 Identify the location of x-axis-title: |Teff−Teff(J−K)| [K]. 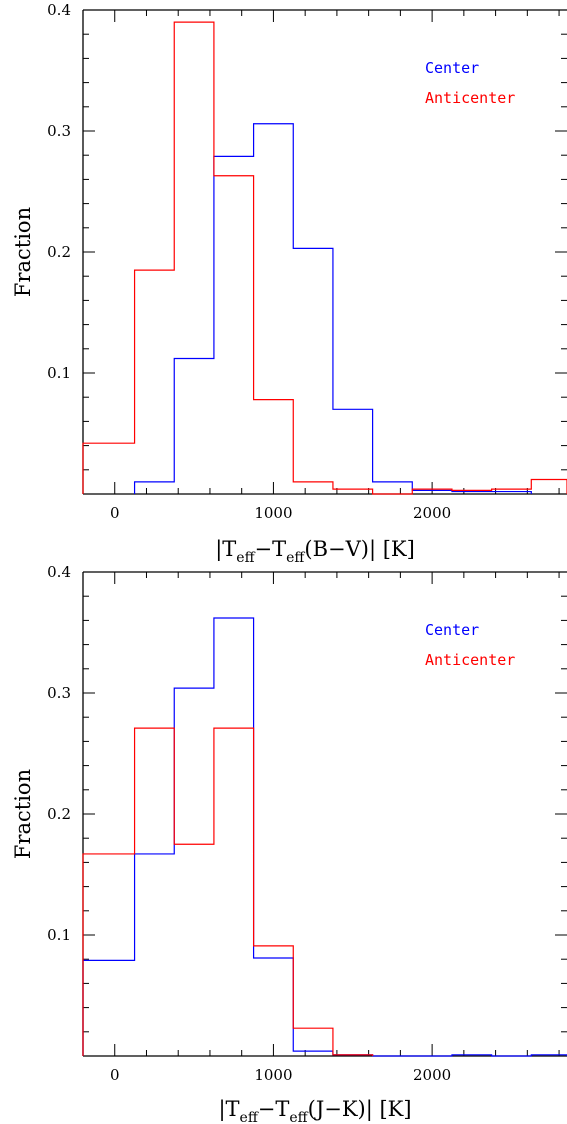
(314, 1110).